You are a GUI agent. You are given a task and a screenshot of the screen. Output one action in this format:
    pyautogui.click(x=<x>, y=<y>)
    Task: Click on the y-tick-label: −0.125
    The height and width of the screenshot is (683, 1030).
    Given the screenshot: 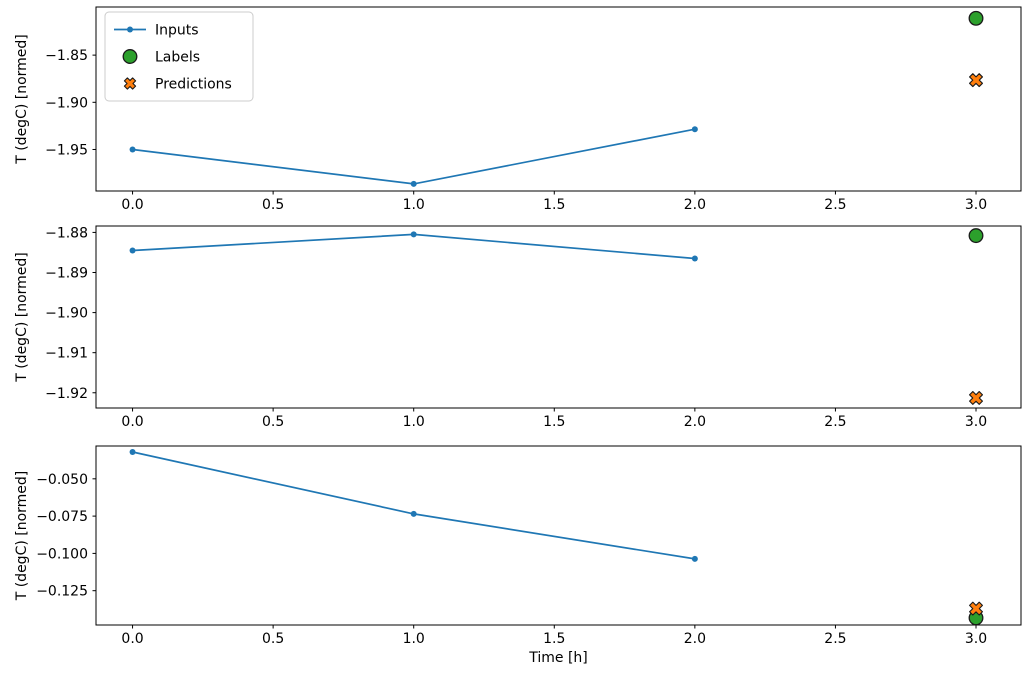 What is the action you would take?
    pyautogui.click(x=62, y=592)
    